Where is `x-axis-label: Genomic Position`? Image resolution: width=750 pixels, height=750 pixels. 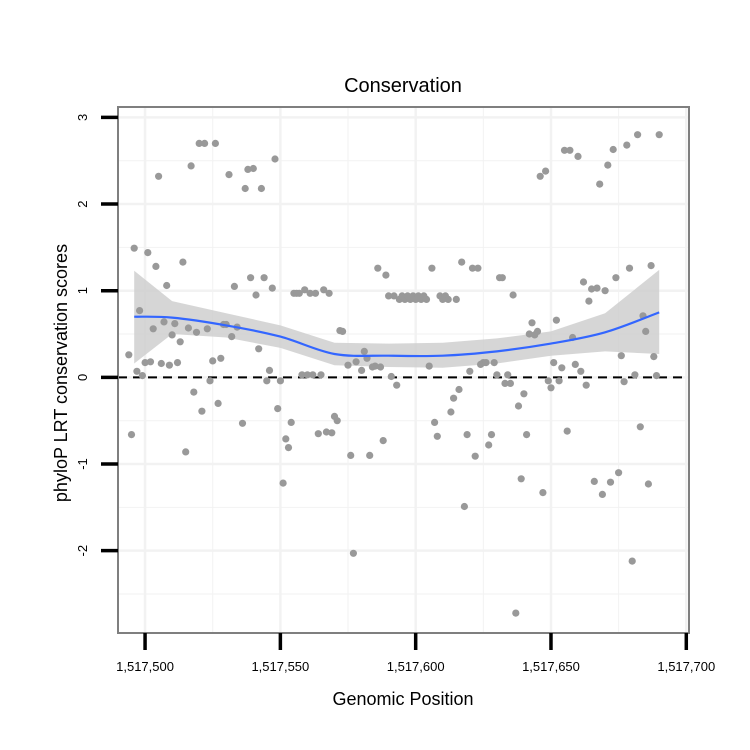
x-axis-label: Genomic Position is located at coordinates (402, 699).